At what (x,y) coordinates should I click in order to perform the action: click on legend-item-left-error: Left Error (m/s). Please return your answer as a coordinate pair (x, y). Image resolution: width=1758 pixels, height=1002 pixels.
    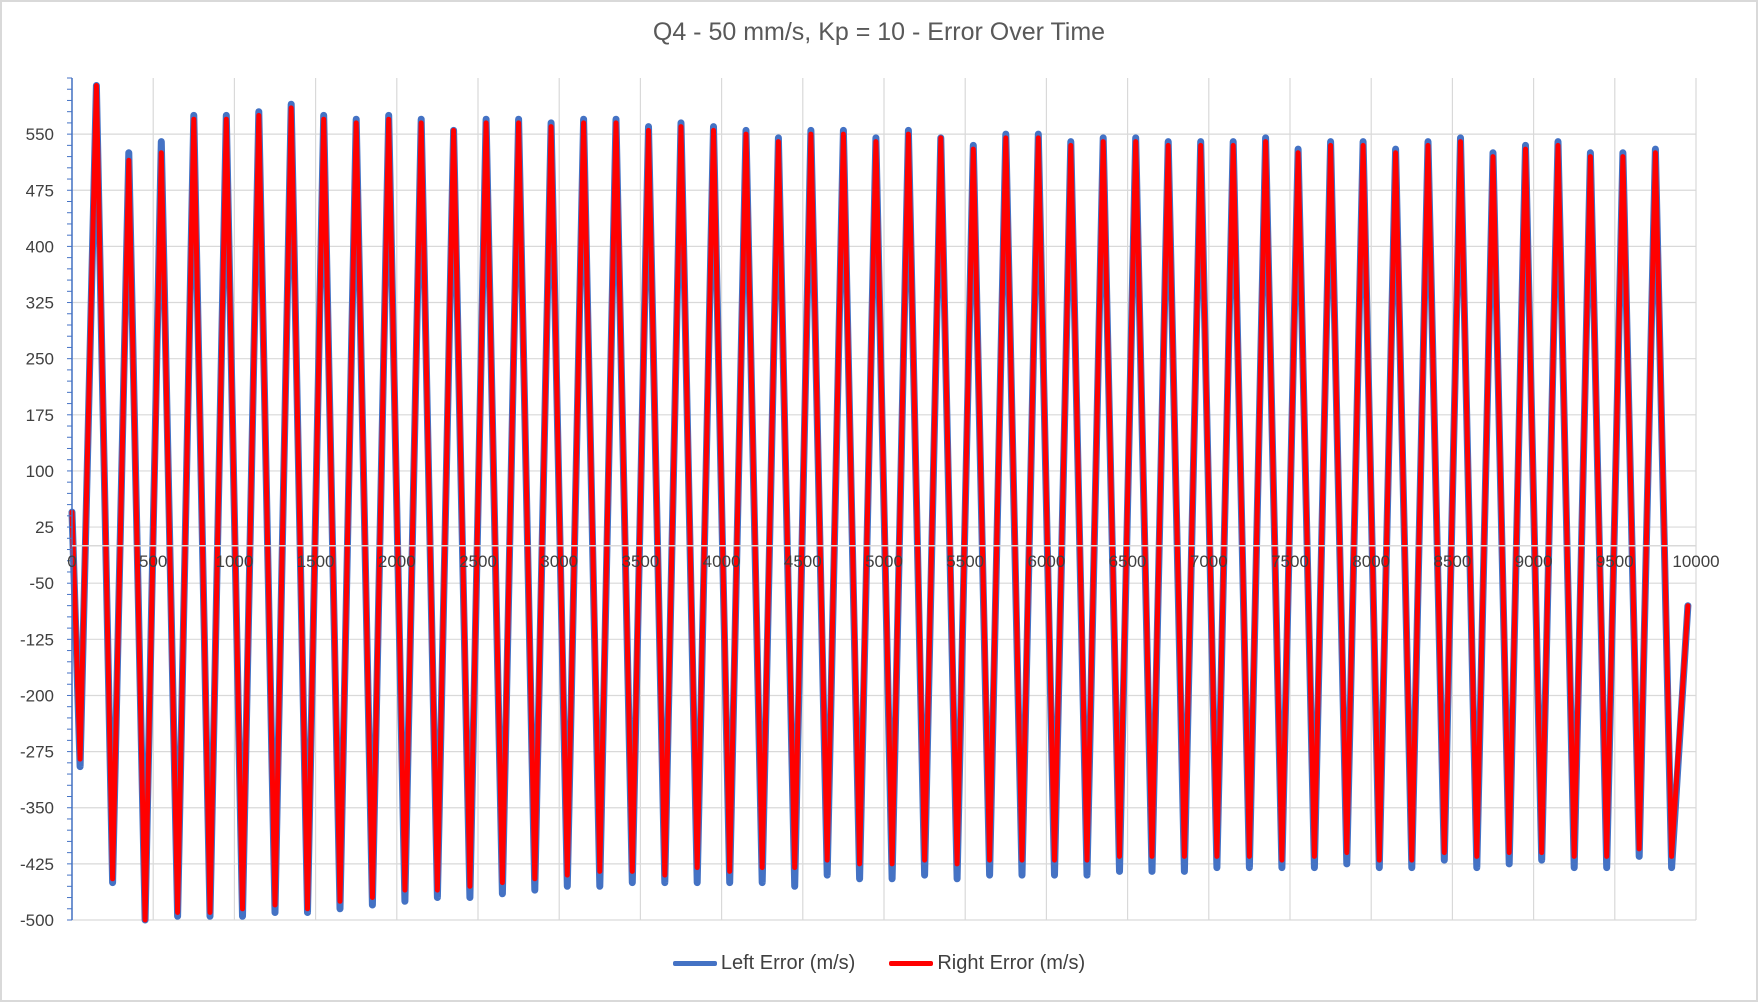
    Looking at the image, I should click on (764, 963).